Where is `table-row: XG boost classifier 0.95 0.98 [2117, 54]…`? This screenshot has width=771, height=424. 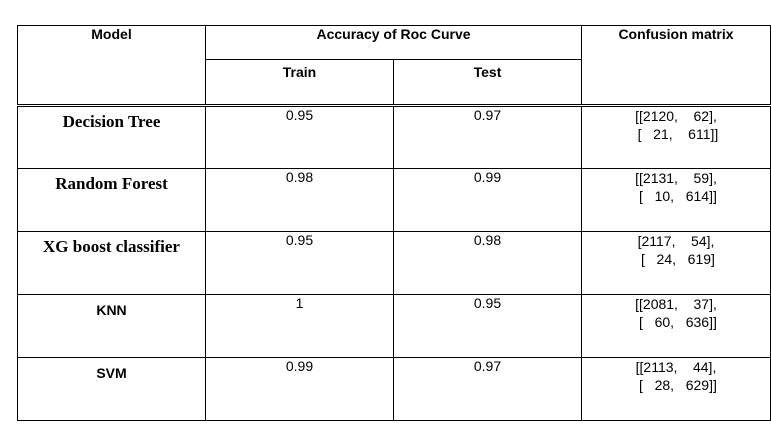 table-row: XG boost classifier 0.95 0.98 [2117, 54]… is located at coordinates (394, 263).